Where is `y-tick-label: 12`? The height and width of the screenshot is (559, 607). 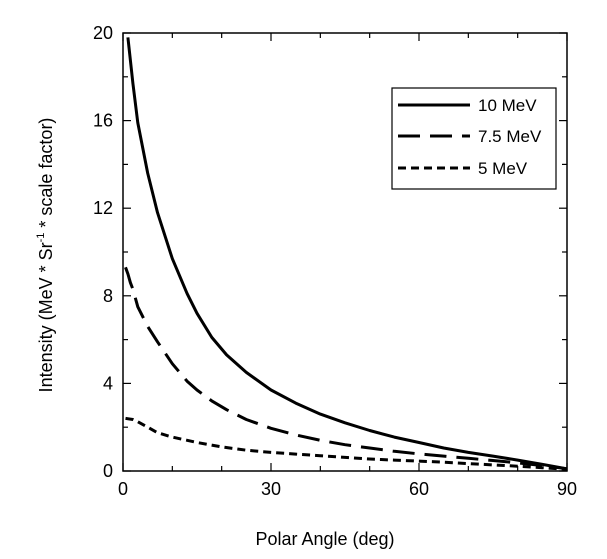 y-tick-label: 12 is located at coordinates (103, 208).